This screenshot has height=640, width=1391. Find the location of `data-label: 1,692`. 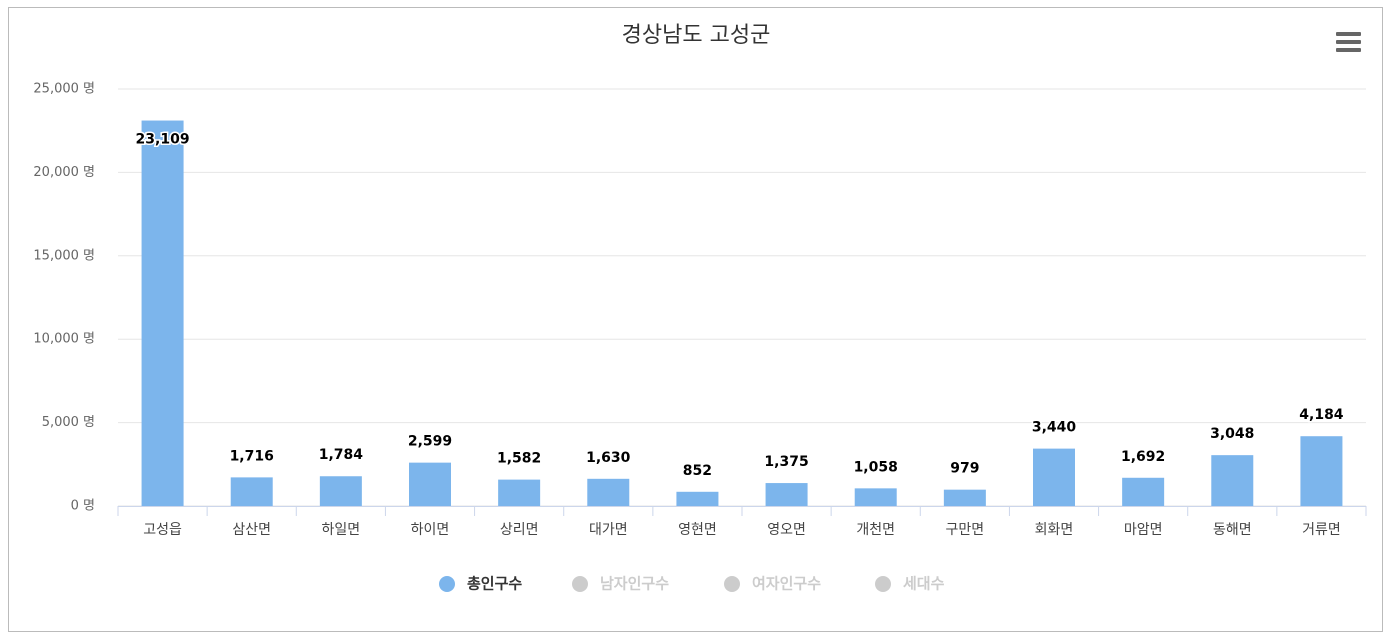

data-label: 1,692 is located at coordinates (1143, 457).